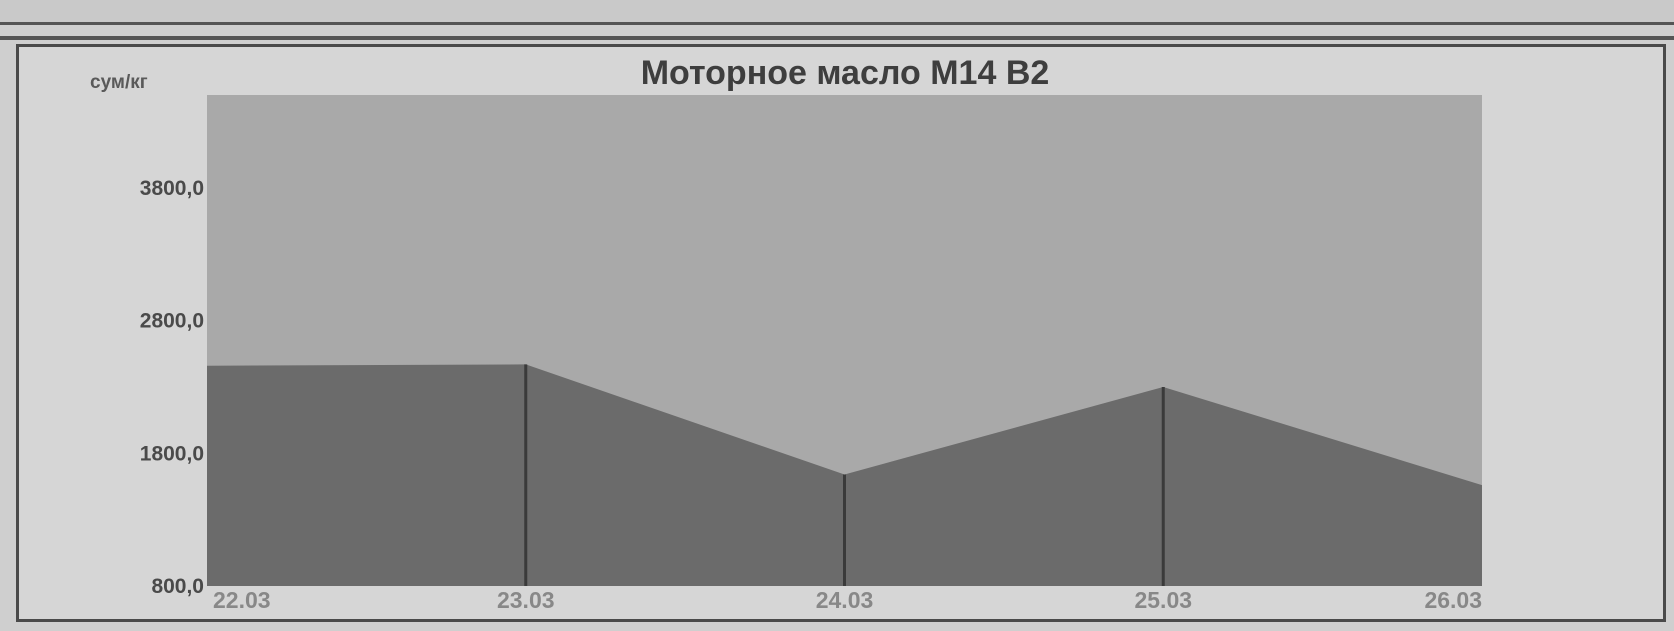 The image size is (1674, 631). I want to click on y-tick-label: 800,0, so click(177, 586).